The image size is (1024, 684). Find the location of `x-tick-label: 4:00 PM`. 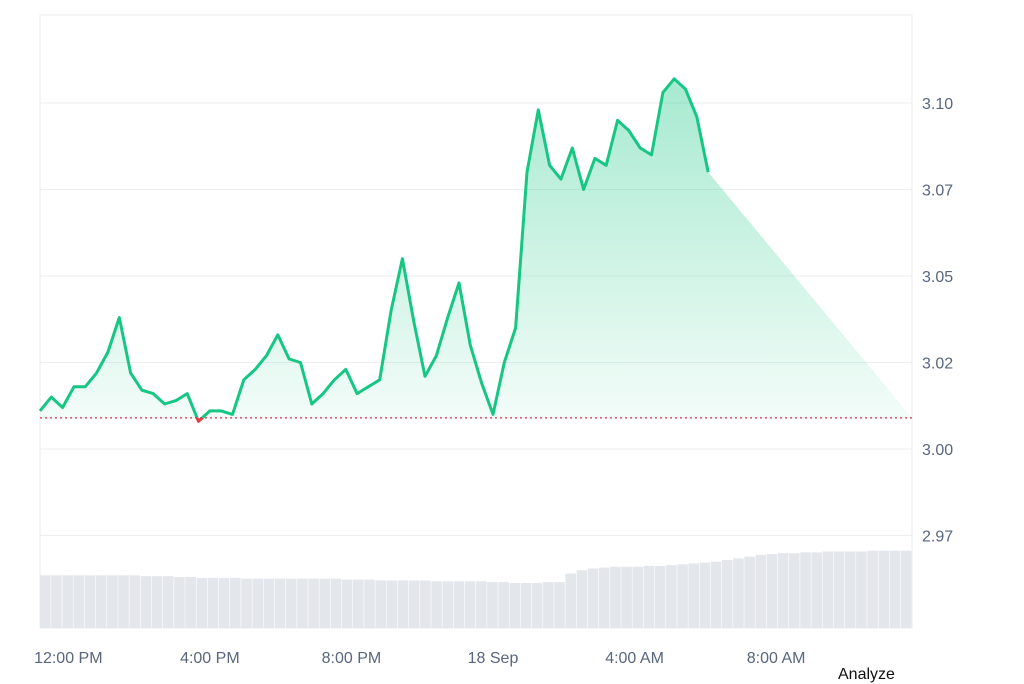

x-tick-label: 4:00 PM is located at coordinates (210, 658).